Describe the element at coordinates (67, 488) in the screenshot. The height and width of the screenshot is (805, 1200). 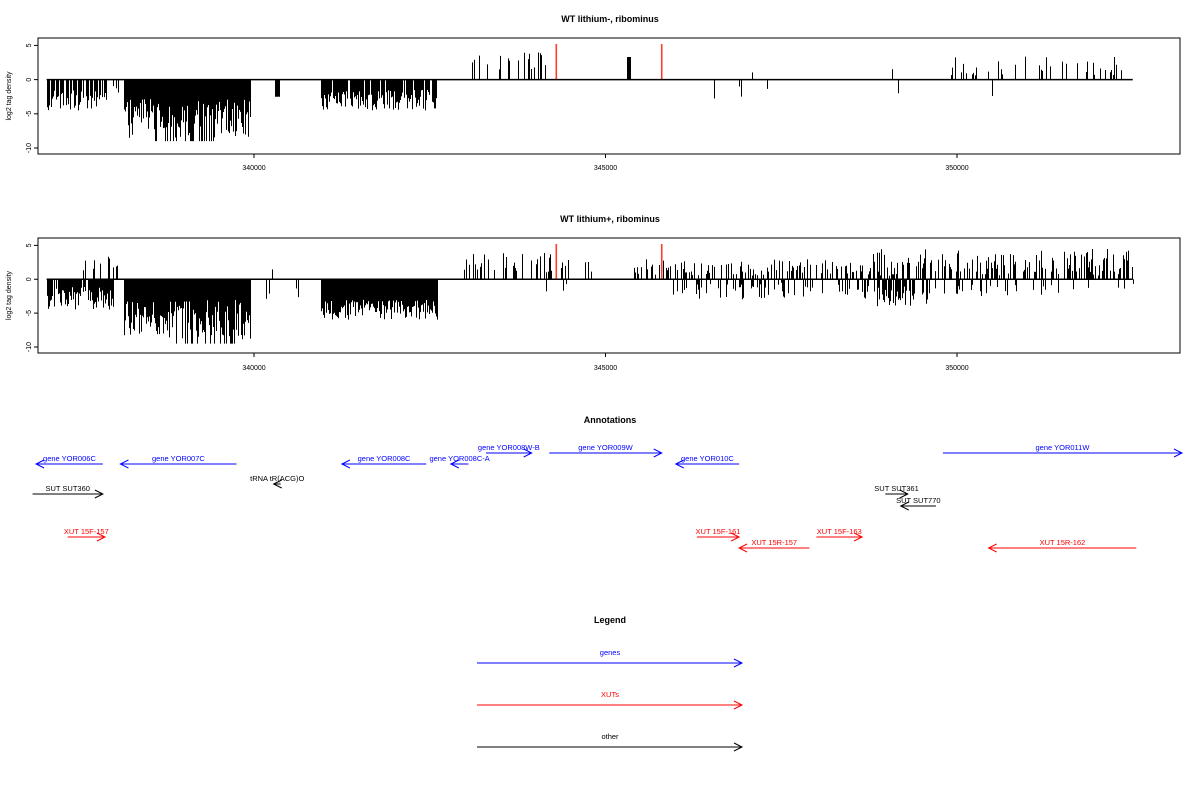
I see `annotation-label: SUT SUT360` at that location.